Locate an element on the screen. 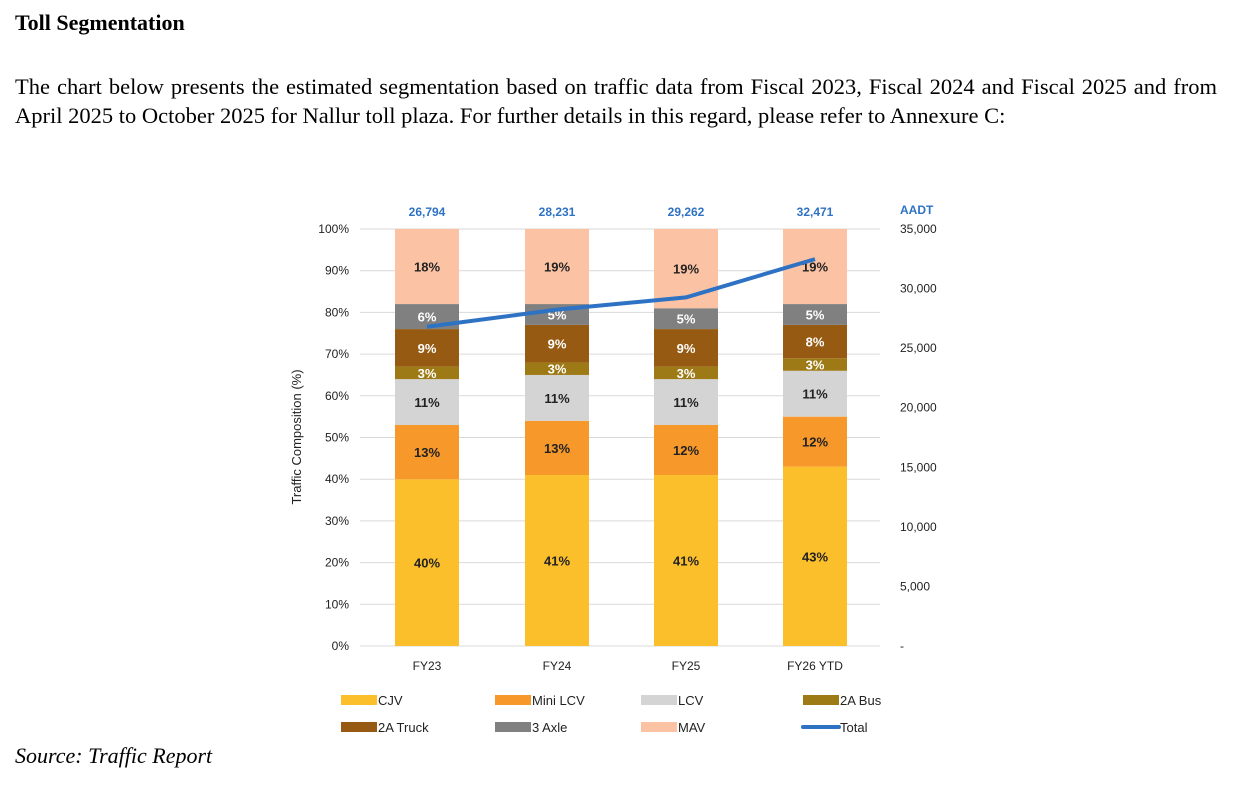  total-label: 32,471 is located at coordinates (815, 212).